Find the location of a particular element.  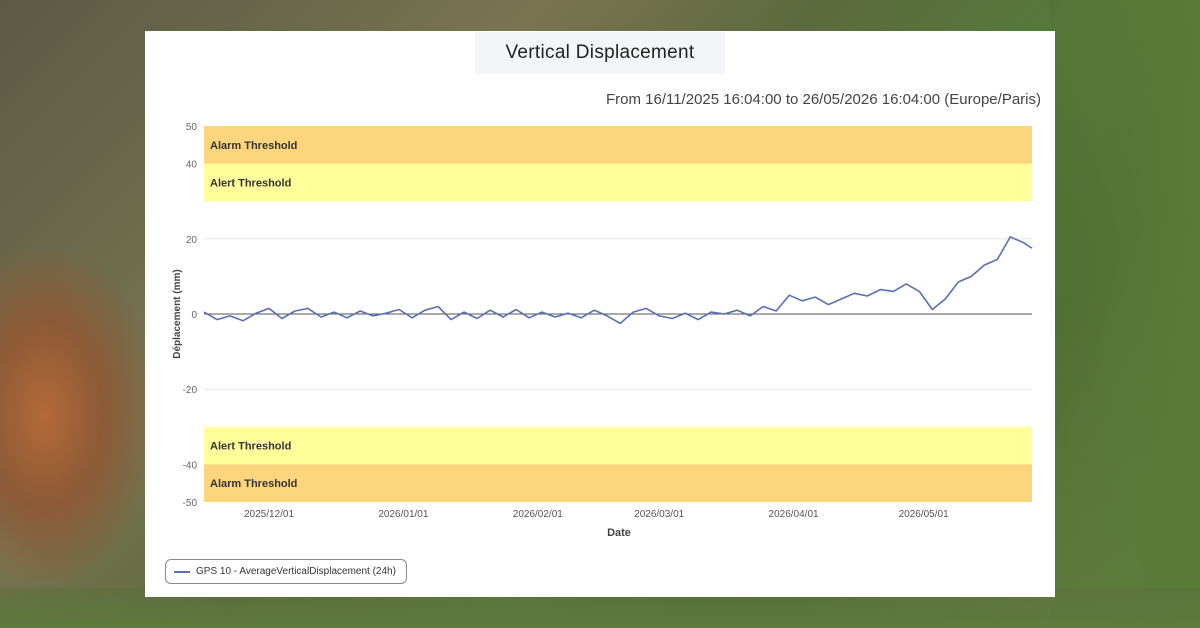

threshold-label-0: Alarm Threshold is located at coordinates (253, 146).